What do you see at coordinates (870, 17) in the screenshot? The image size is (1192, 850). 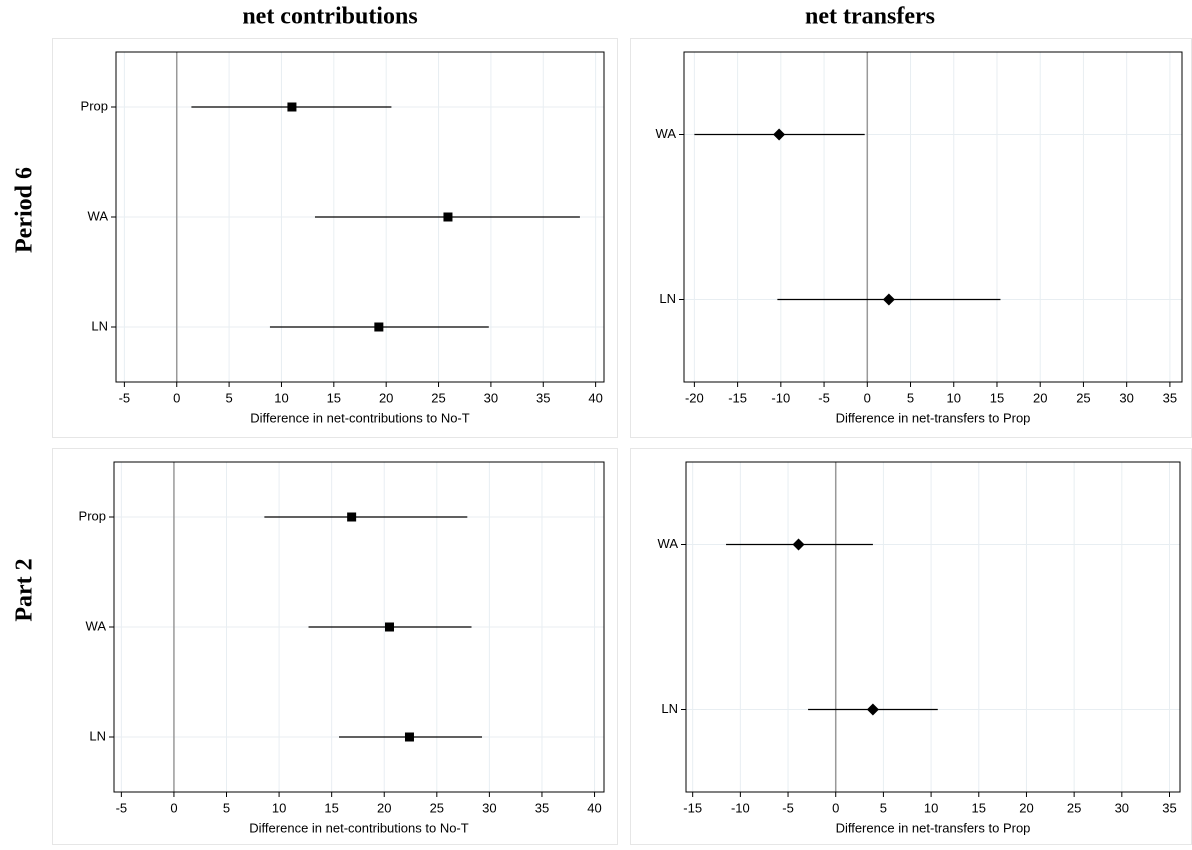 I see `column-title: net transfers` at bounding box center [870, 17].